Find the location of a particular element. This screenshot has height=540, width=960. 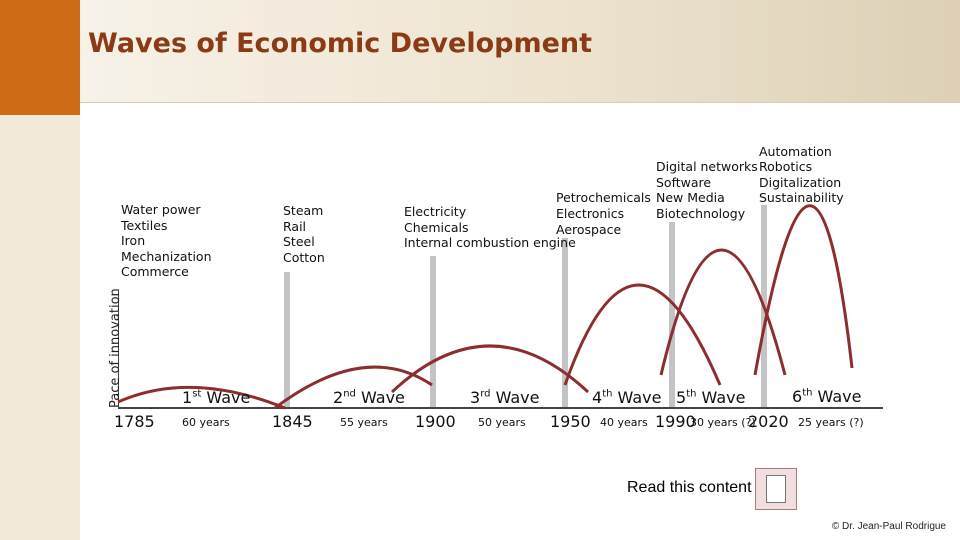

document-icon is located at coordinates (776, 489).